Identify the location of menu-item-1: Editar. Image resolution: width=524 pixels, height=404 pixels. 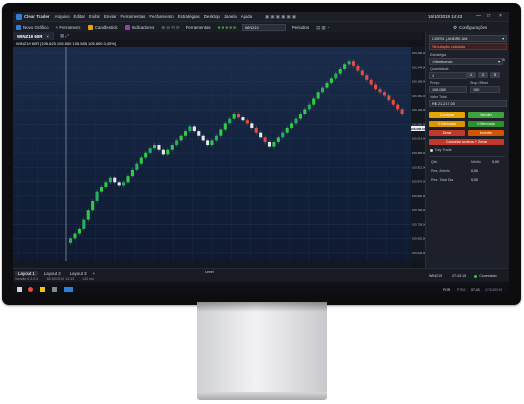
(79, 16).